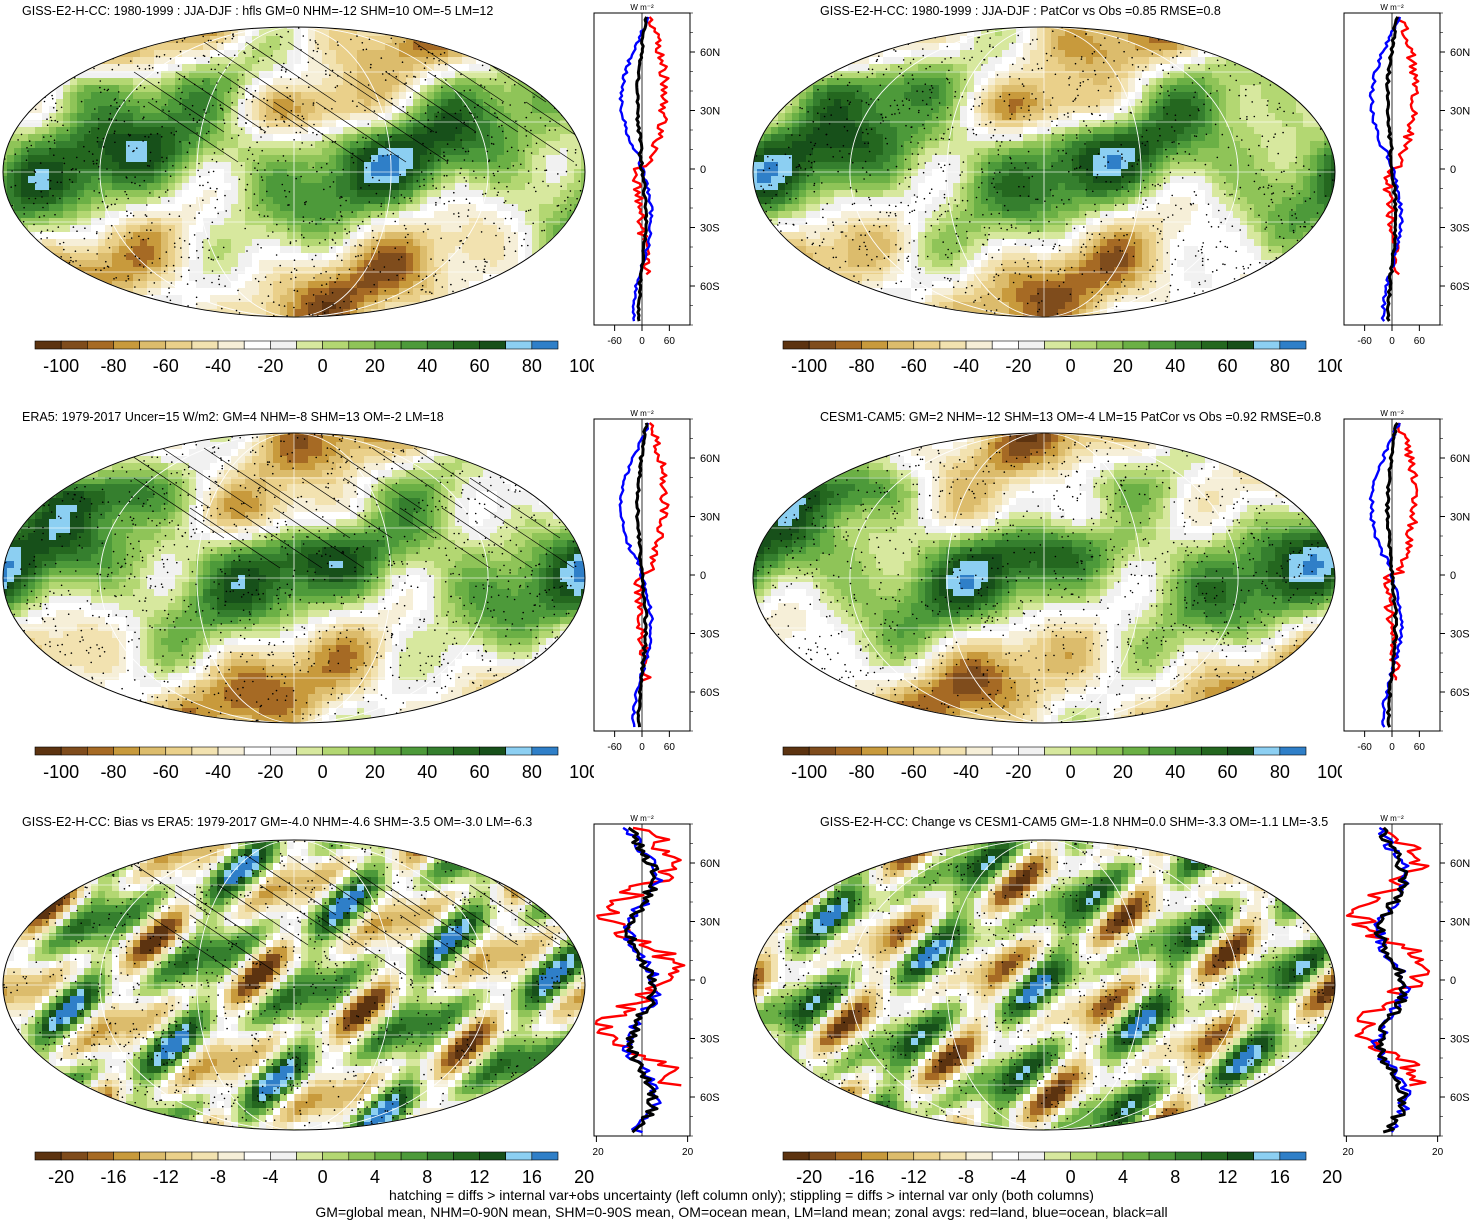 This screenshot has height=1221, width=1483. What do you see at coordinates (703, 576) in the screenshot?
I see `zonal-ylabel: 0` at bounding box center [703, 576].